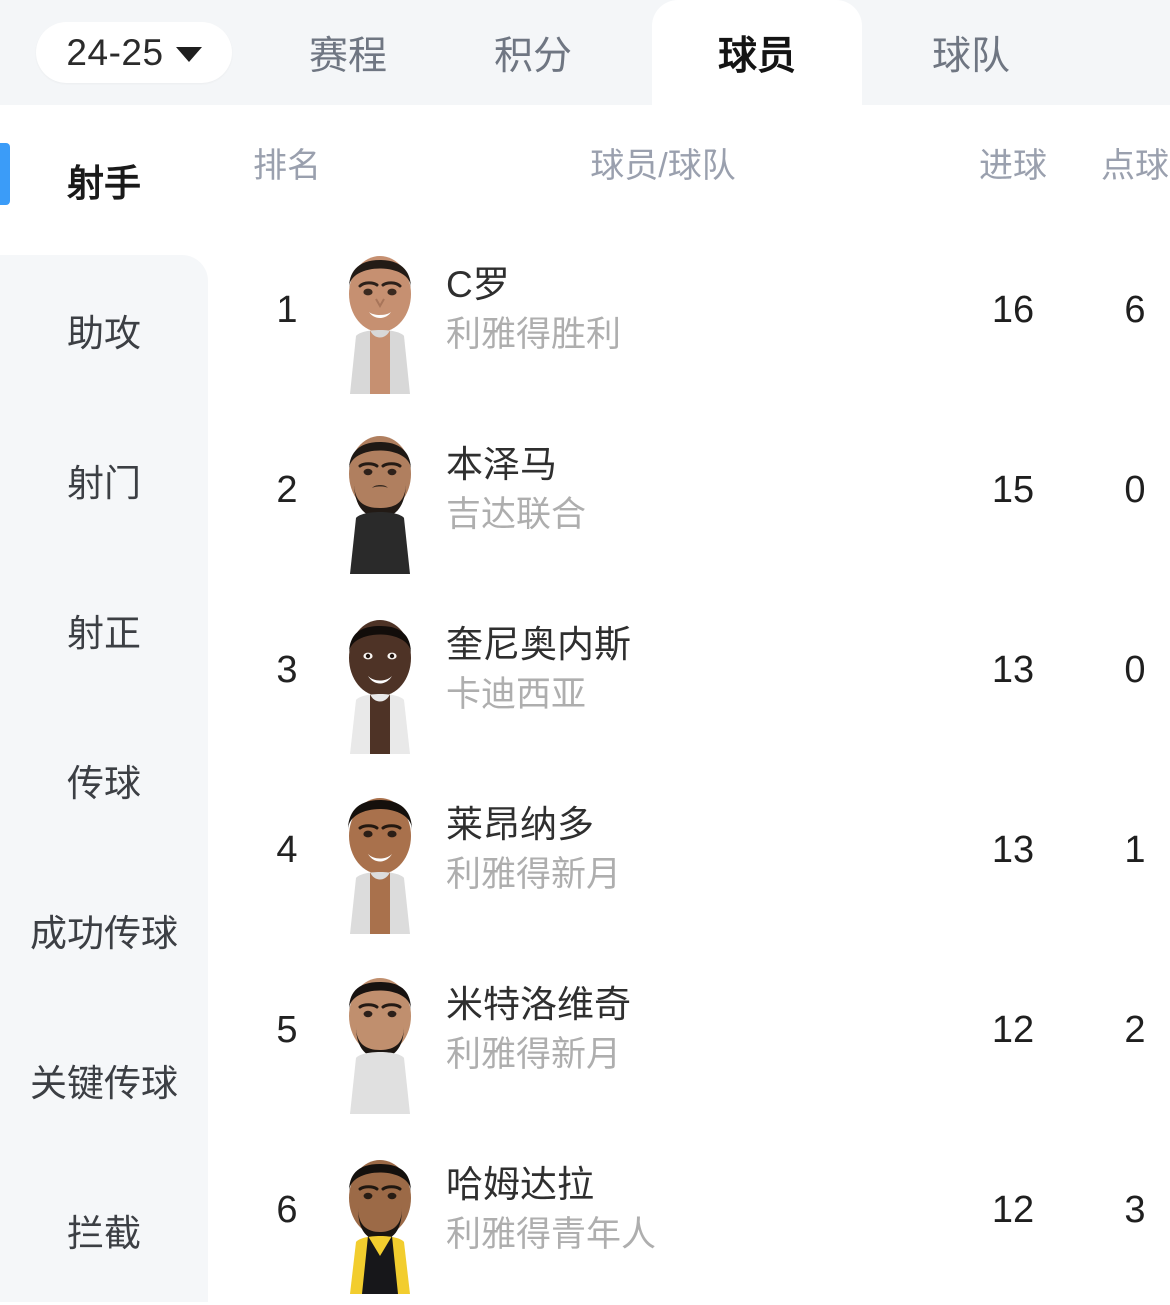 Image resolution: width=1170 pixels, height=1305 pixels. I want to click on table-header: 排名 球员/球队 进球 点球, so click(689, 162).